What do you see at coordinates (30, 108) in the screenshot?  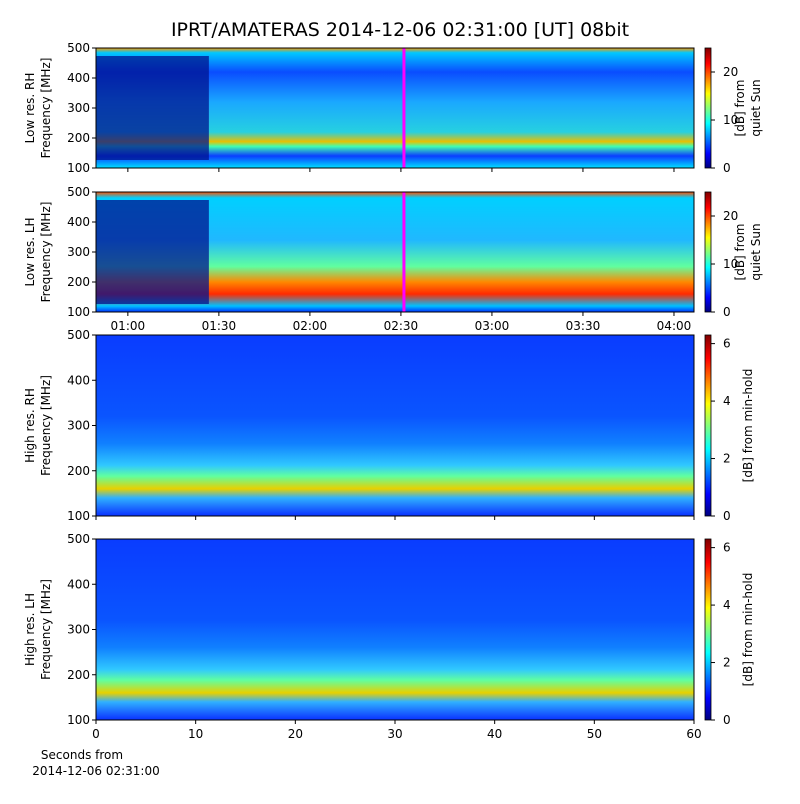 I see `y-axis-label: Low res. RH` at bounding box center [30, 108].